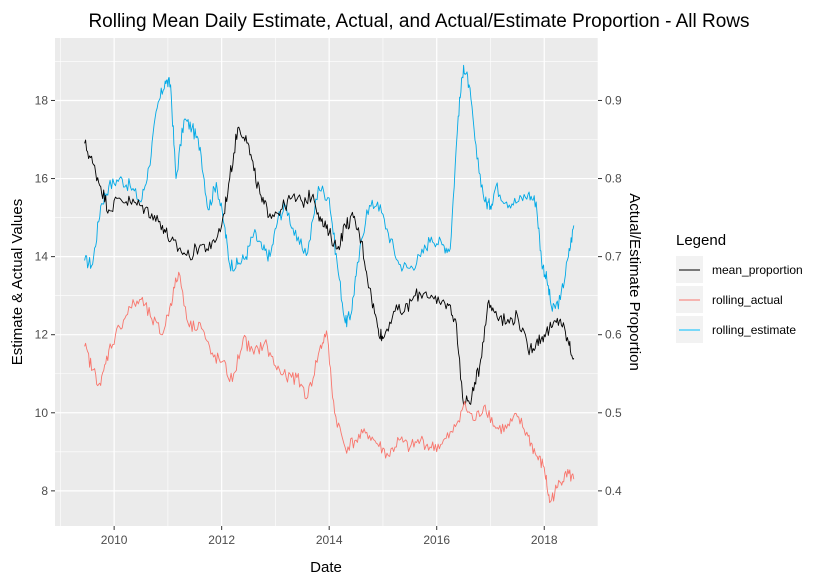 The image size is (837, 583). What do you see at coordinates (754, 330) in the screenshot?
I see `legend-label: rolling_estimate` at bounding box center [754, 330].